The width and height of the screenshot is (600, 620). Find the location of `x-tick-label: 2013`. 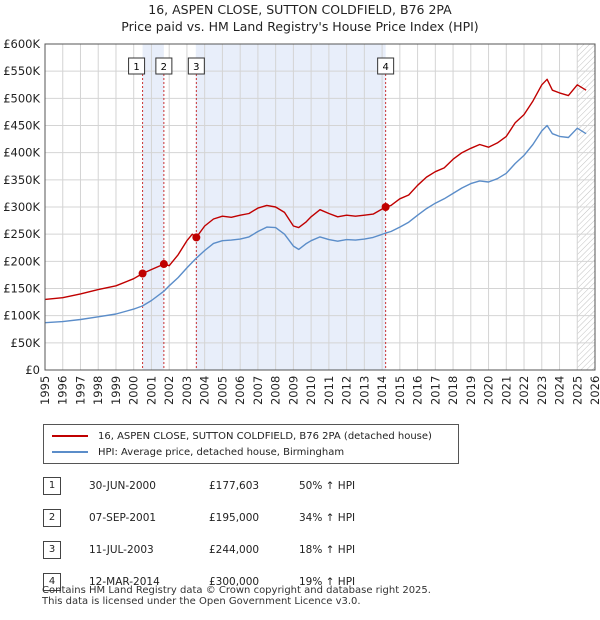

x-tick-label: 2013 is located at coordinates (364, 390).